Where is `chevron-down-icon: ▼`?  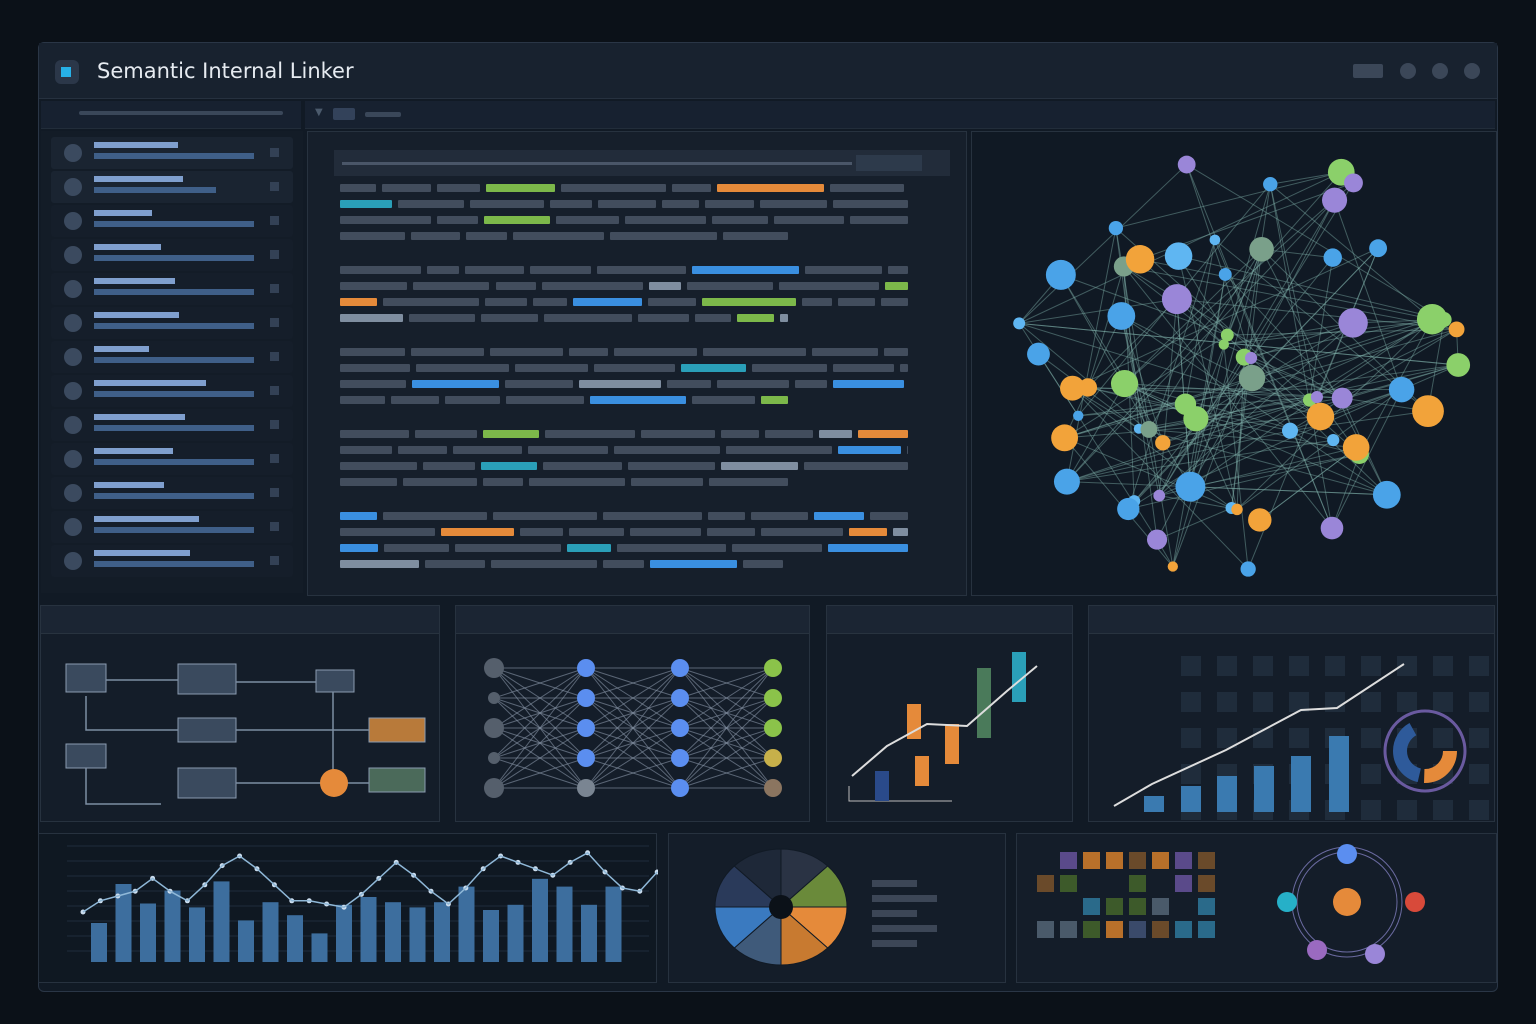
chevron-down-icon: ▼ is located at coordinates (319, 112).